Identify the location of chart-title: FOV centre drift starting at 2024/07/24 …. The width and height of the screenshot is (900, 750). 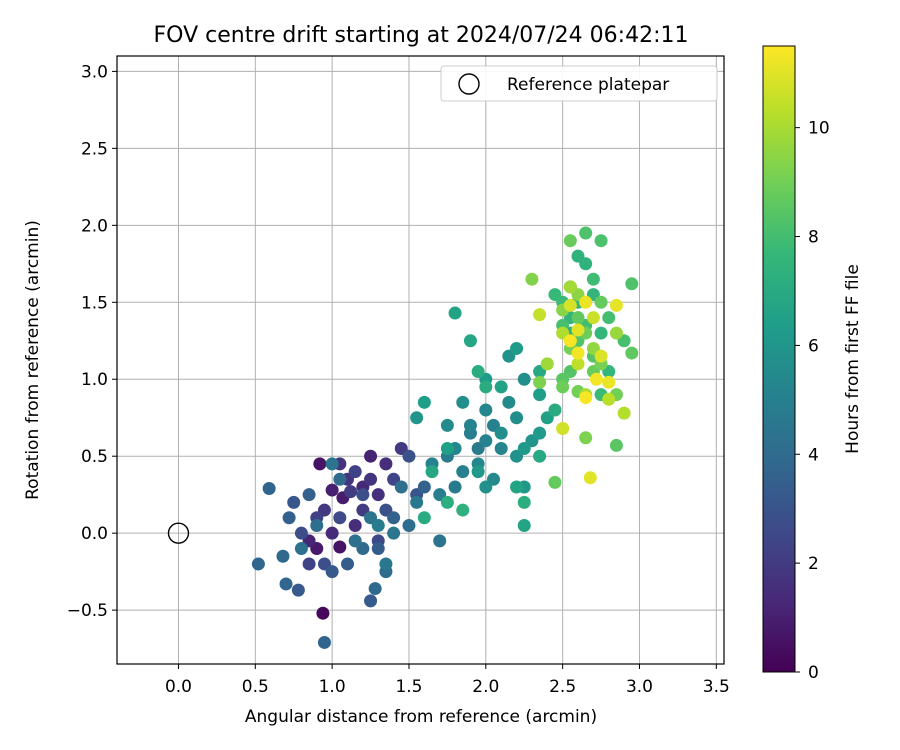
(421, 35).